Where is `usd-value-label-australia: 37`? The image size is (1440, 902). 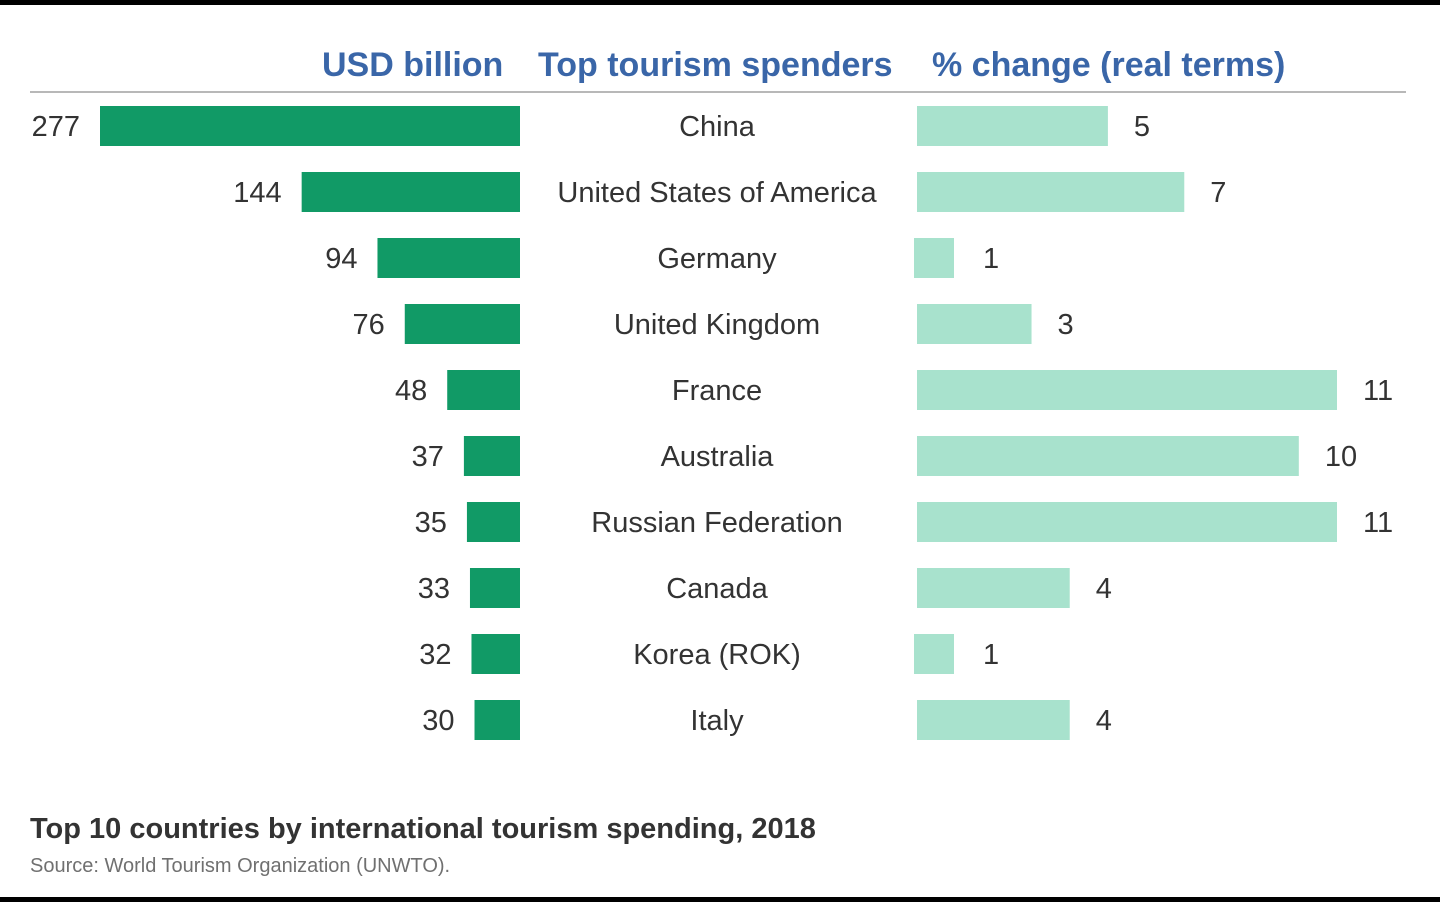 usd-value-label-australia: 37 is located at coordinates (428, 457).